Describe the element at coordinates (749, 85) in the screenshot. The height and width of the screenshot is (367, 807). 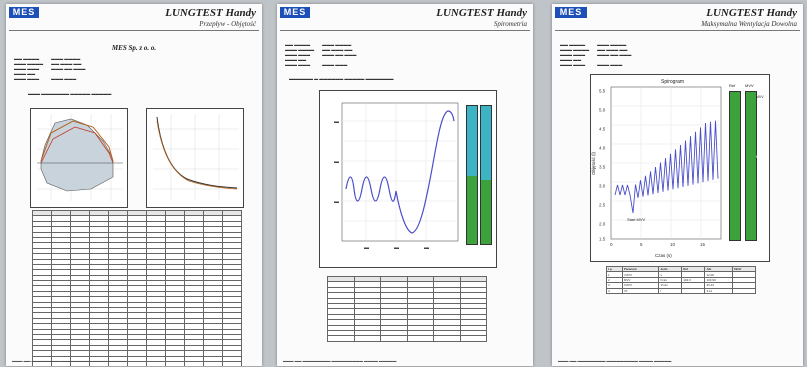
I see `actual-bar-label: MVV` at that location.